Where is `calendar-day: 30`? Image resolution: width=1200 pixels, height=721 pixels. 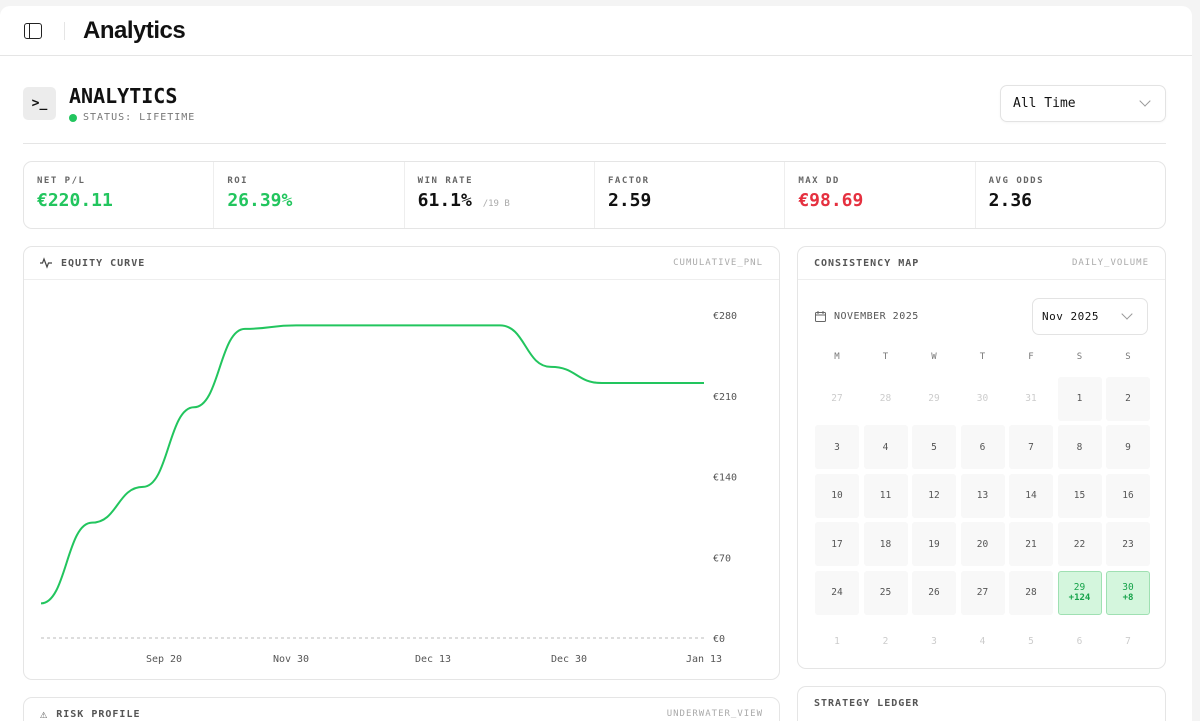
calendar-day: 30 is located at coordinates (983, 399).